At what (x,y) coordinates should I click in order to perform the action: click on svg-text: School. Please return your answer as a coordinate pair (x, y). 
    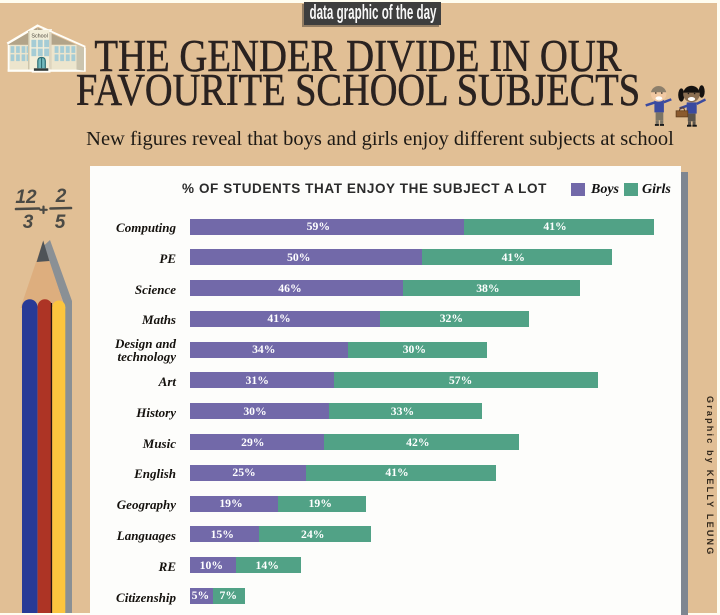
    Looking at the image, I should click on (39, 37).